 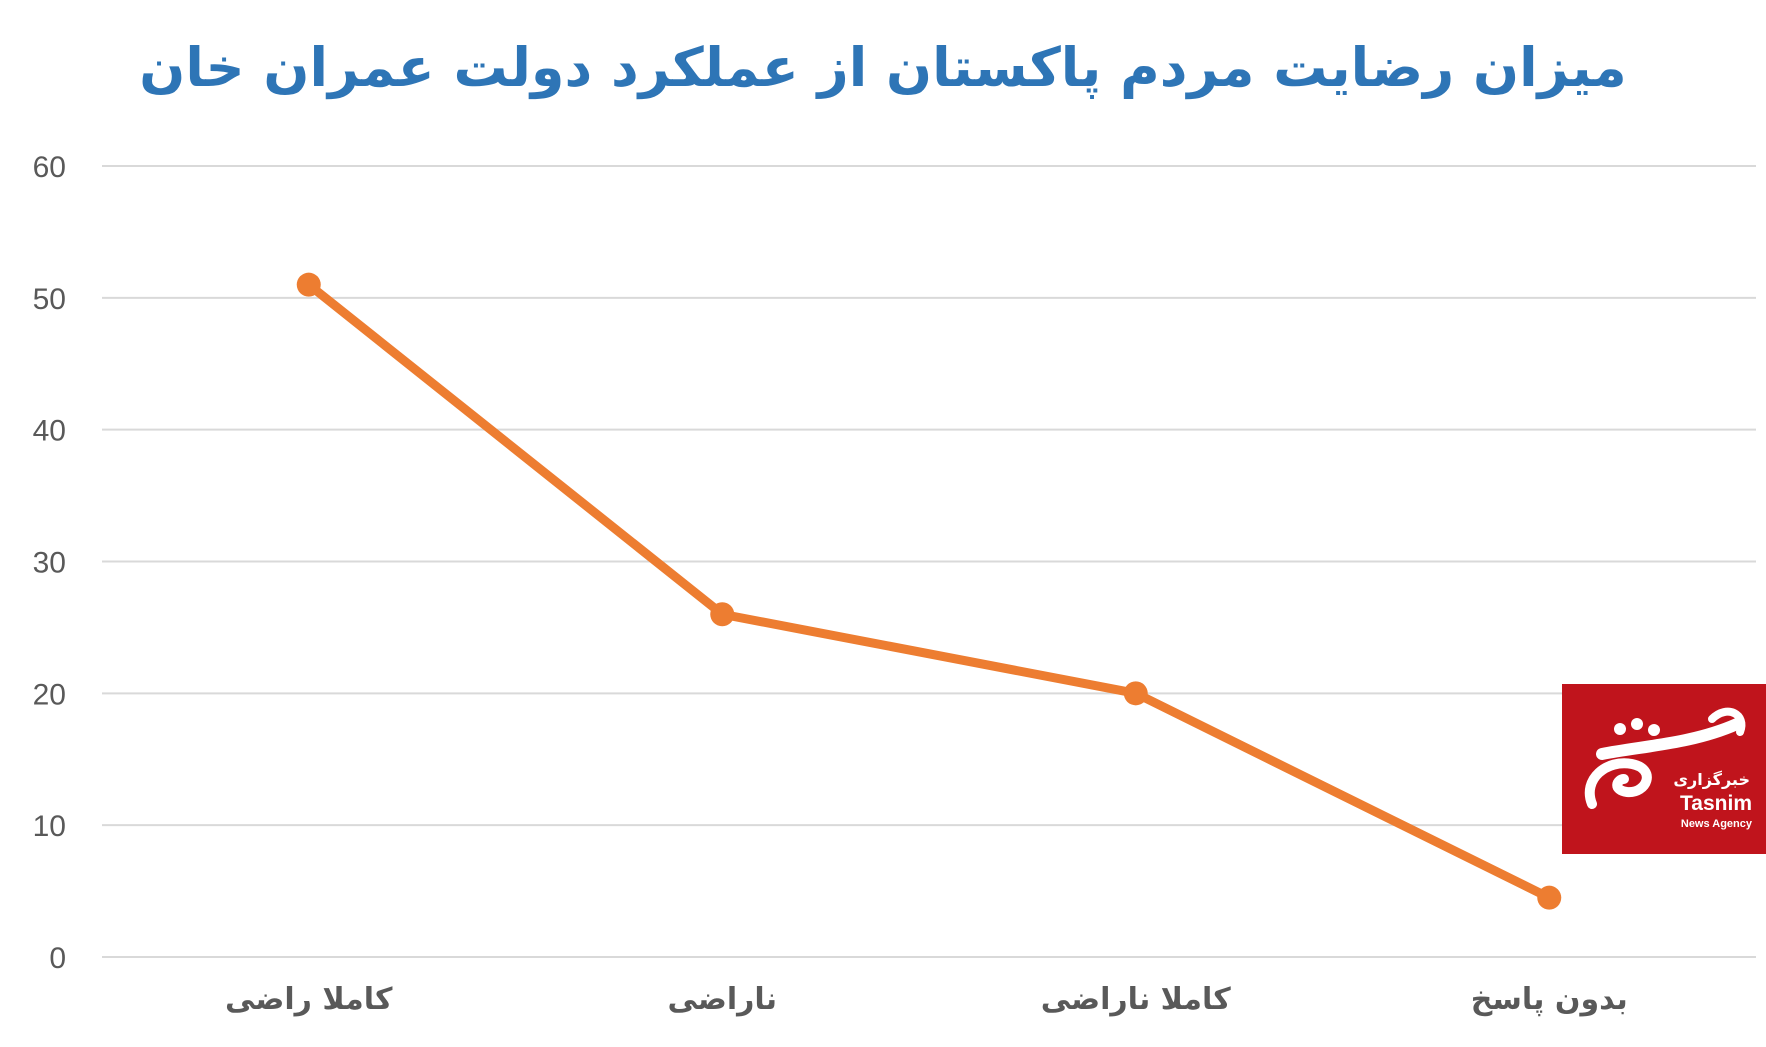 I want to click on logo-english-text: Tasnim, so click(x=1716, y=803).